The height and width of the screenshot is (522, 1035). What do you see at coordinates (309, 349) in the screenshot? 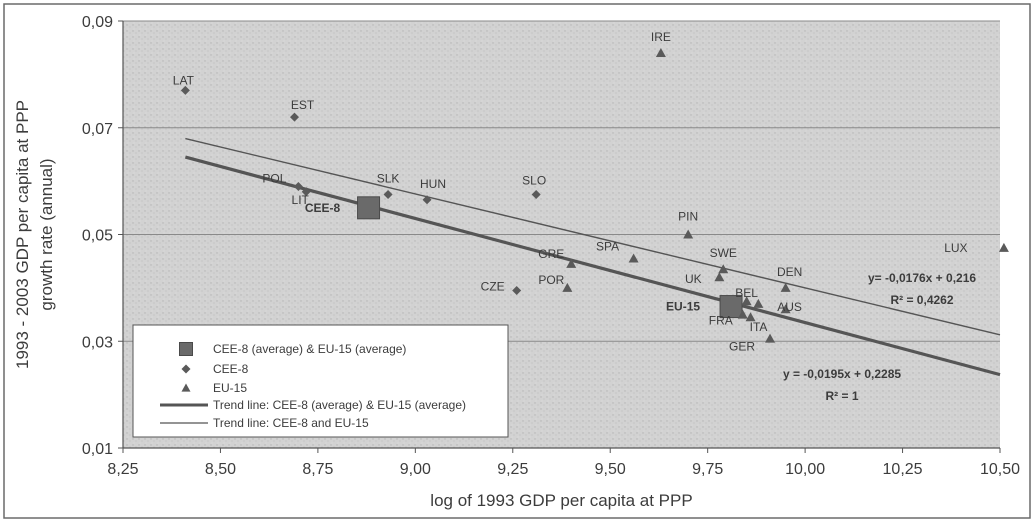
I see `legend-label-square: CEE-8 (average) & EU-15 (average)` at bounding box center [309, 349].